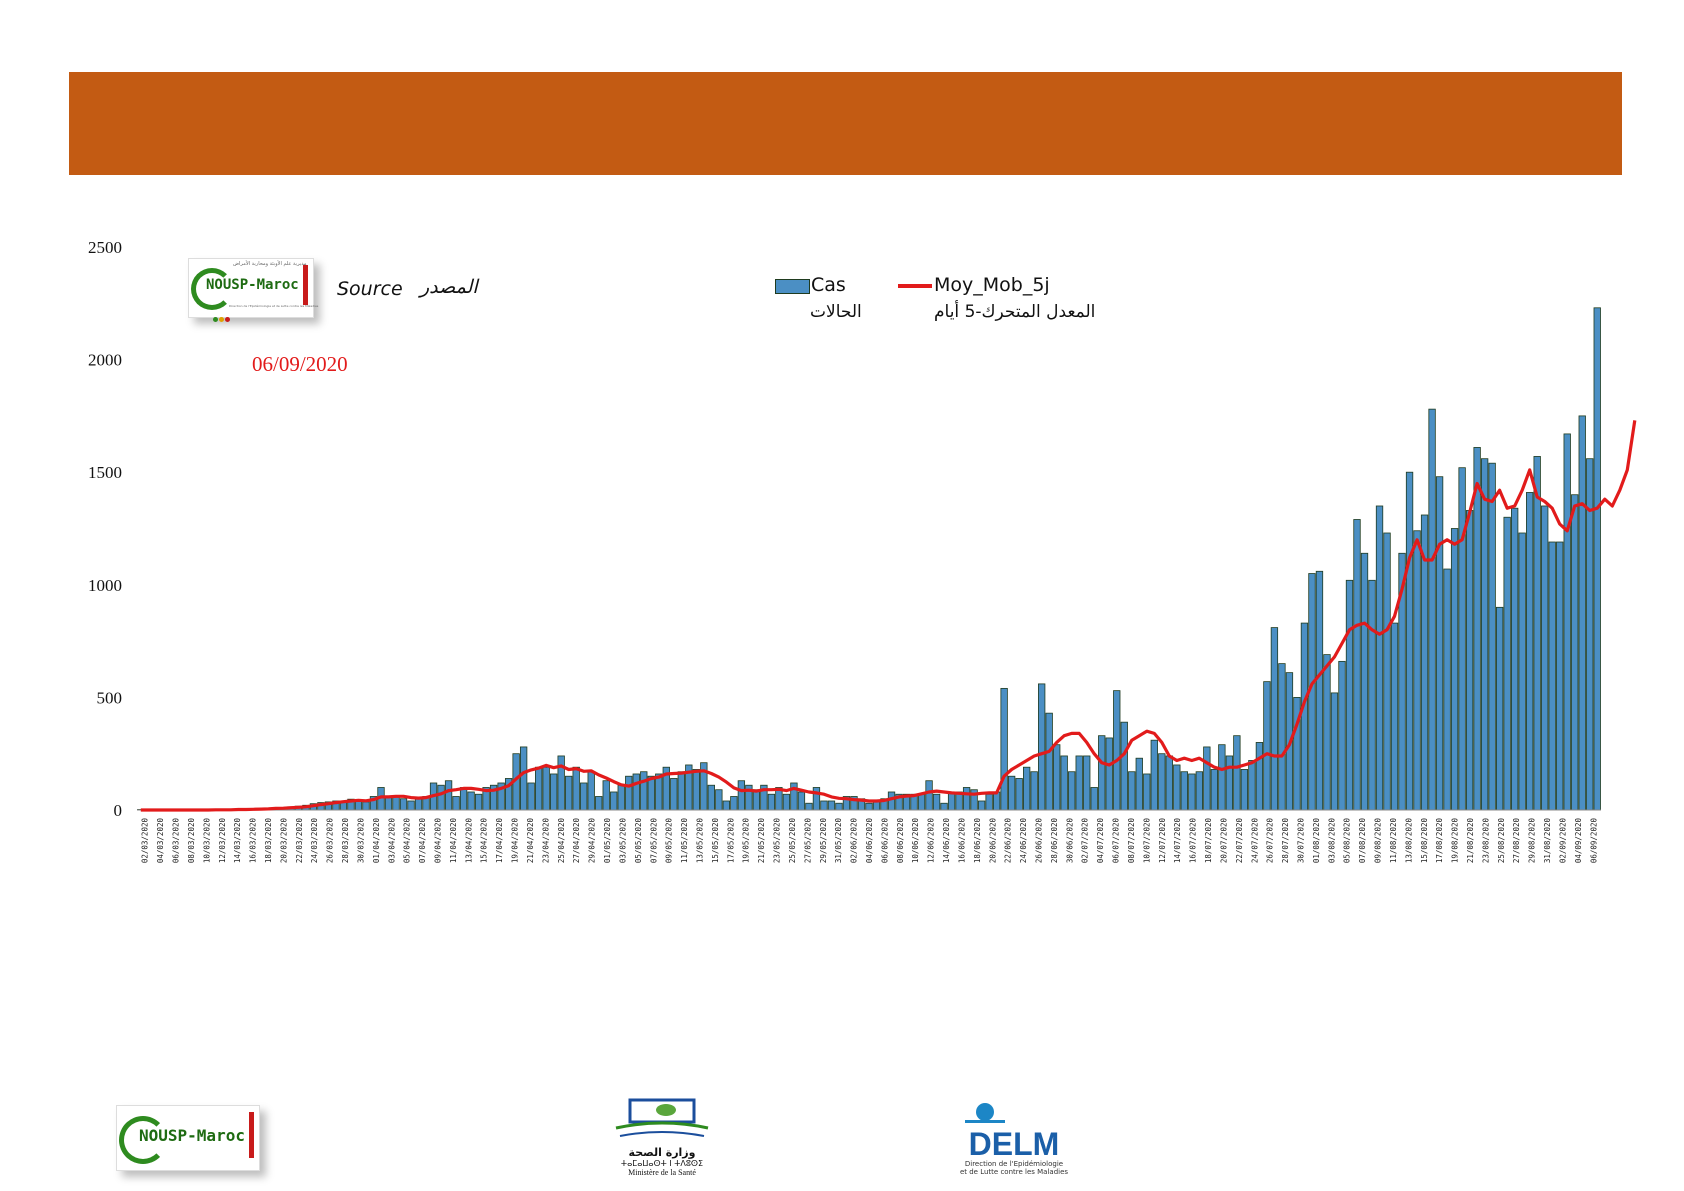 This screenshot has height=1191, width=1684. What do you see at coordinates (1532, 841) in the screenshot?
I see `x-tick-label: 29/08/2020` at bounding box center [1532, 841].